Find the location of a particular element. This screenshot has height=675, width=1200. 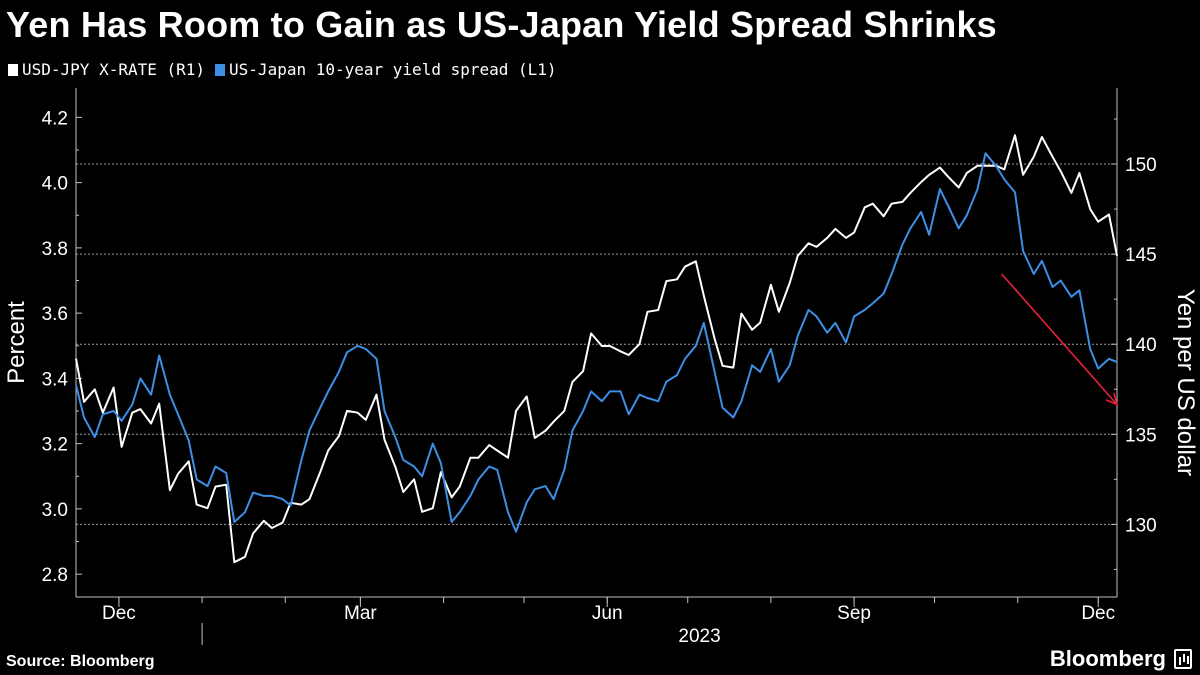

left-tick-label-3.8: 3.8 is located at coordinates (55, 249).